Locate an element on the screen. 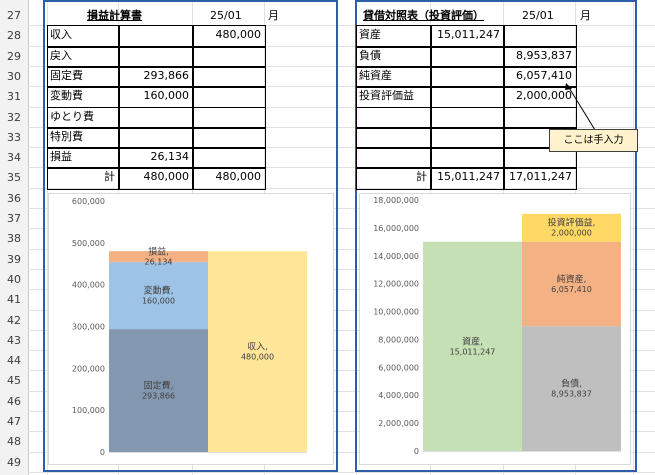  y-tick-label: 12,000,000 is located at coordinates (396, 284).